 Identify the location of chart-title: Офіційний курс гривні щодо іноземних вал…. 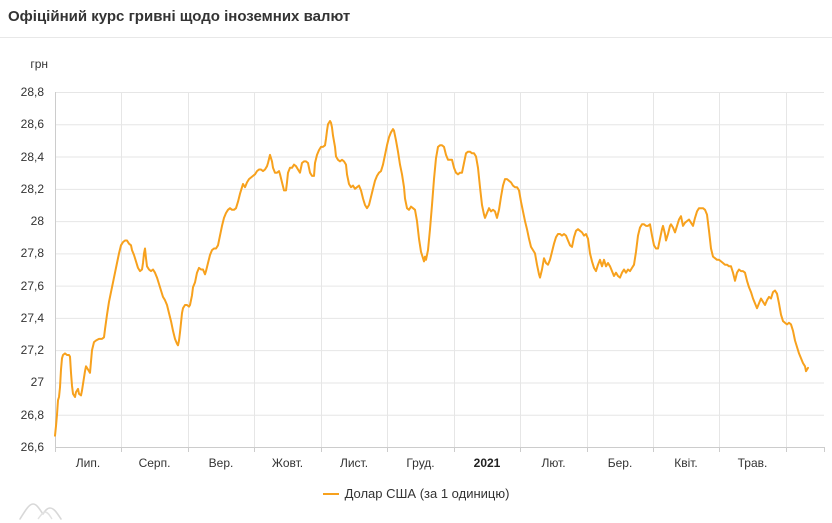
(179, 16).